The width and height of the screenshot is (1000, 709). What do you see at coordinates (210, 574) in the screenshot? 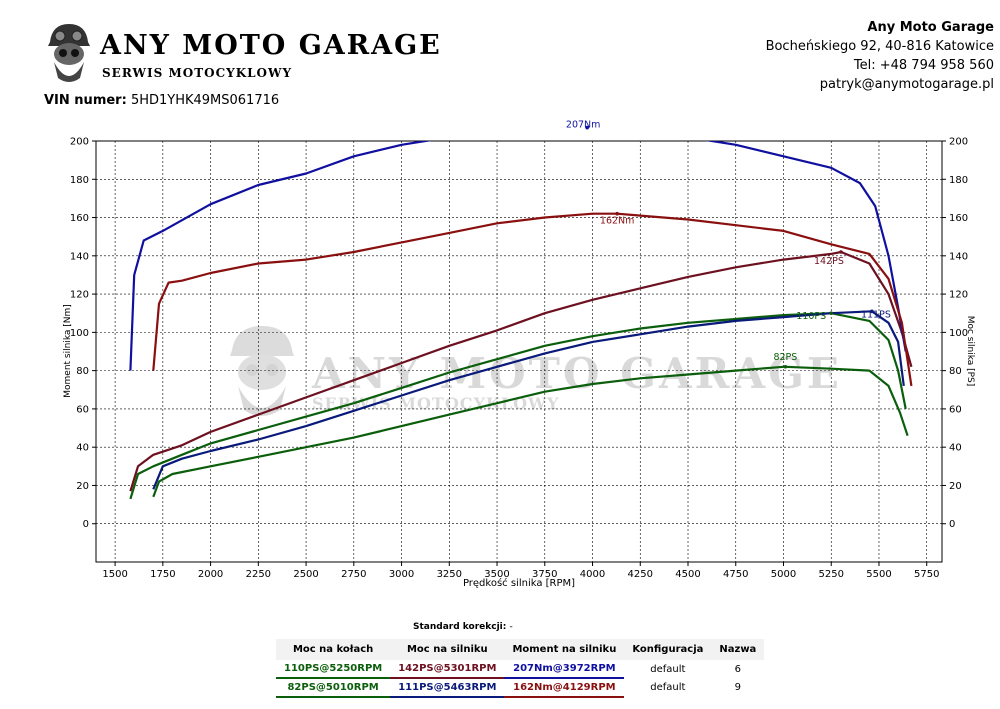
I see `x-tick-label: 2000` at bounding box center [210, 574].